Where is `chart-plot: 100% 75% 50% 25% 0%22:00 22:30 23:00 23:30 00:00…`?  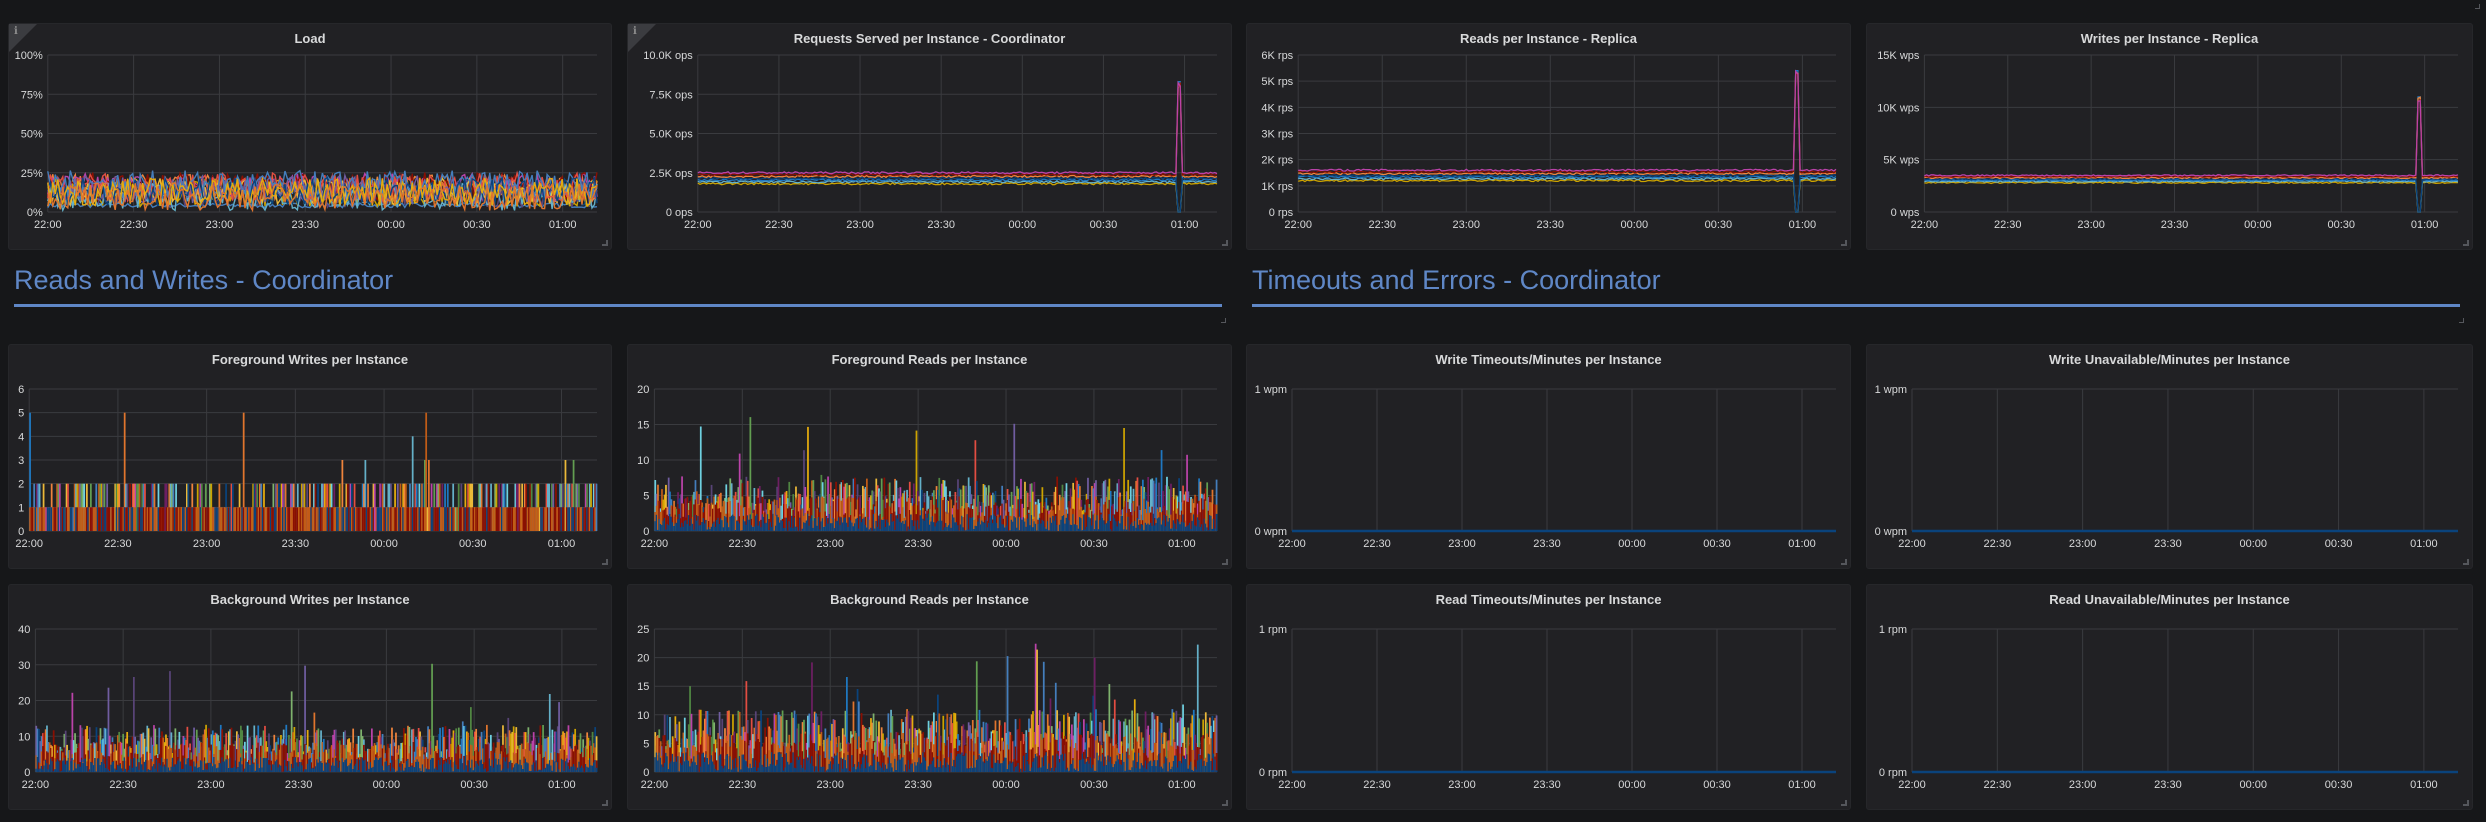 chart-plot: 100% 75% 50% 25% 0%22:00 22:30 23:00 23:30 00:00… is located at coordinates (310, 136).